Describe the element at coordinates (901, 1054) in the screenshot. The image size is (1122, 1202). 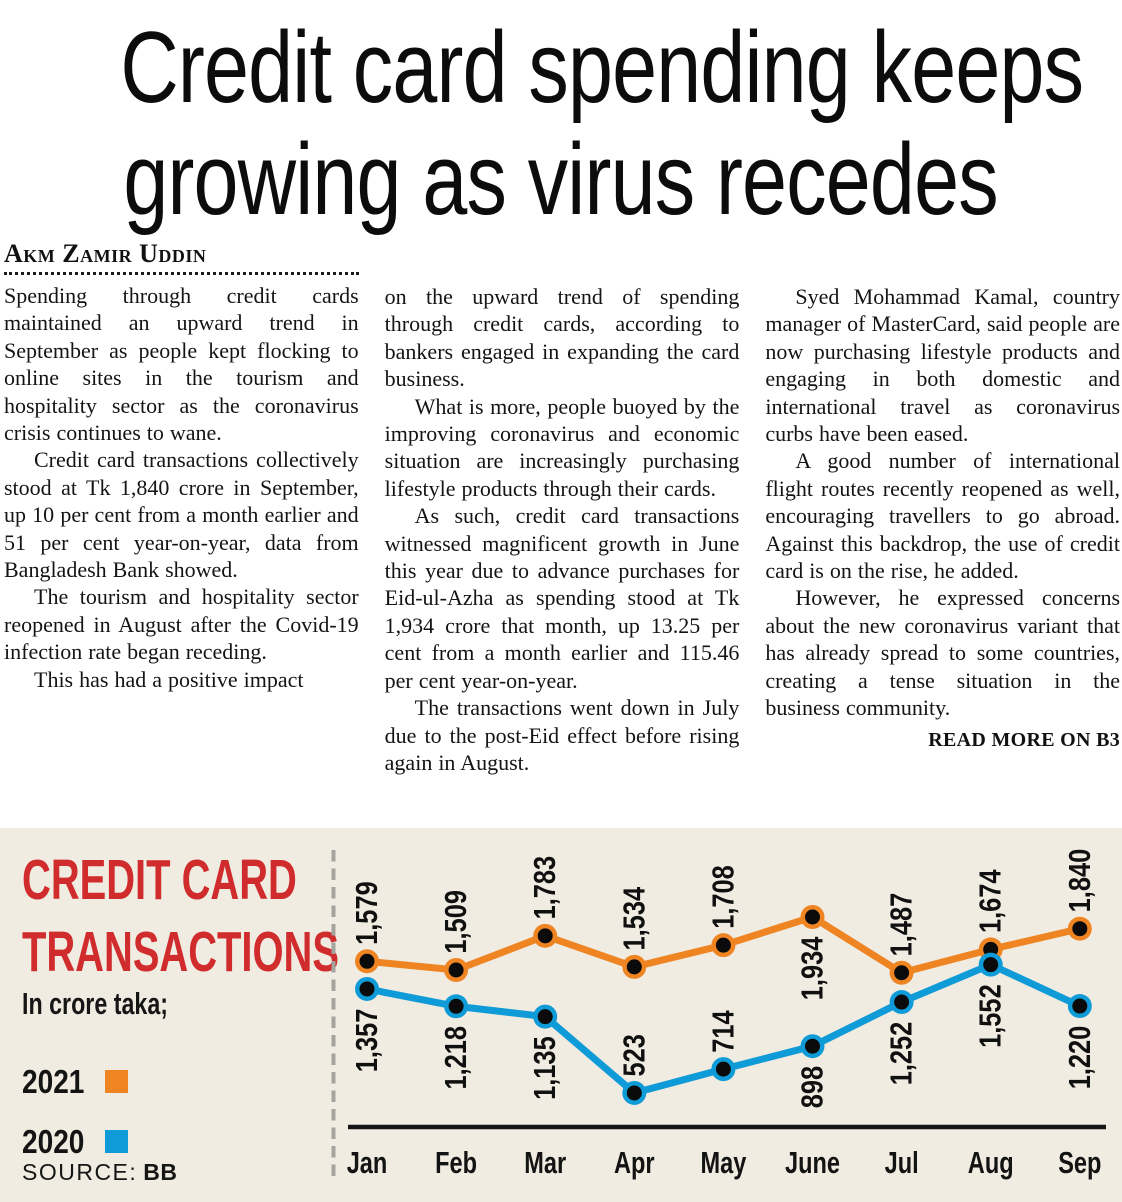
I see `svg-text: 1,252` at that location.